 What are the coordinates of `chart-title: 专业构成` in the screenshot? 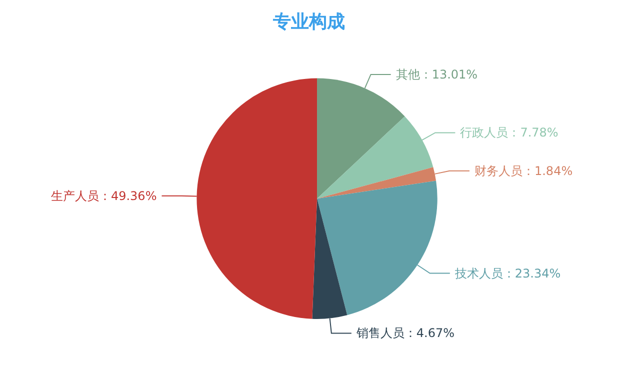 It's located at (308, 22).